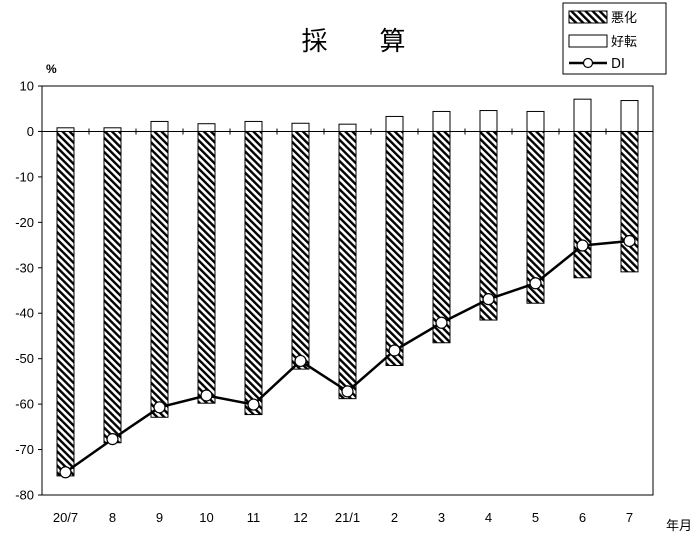 The height and width of the screenshot is (535, 692). What do you see at coordinates (28, 291) in the screenshot?
I see `y-axis: 10 0 -10 -20 -30 -40 -50 -60 -70 -80` at bounding box center [28, 291].